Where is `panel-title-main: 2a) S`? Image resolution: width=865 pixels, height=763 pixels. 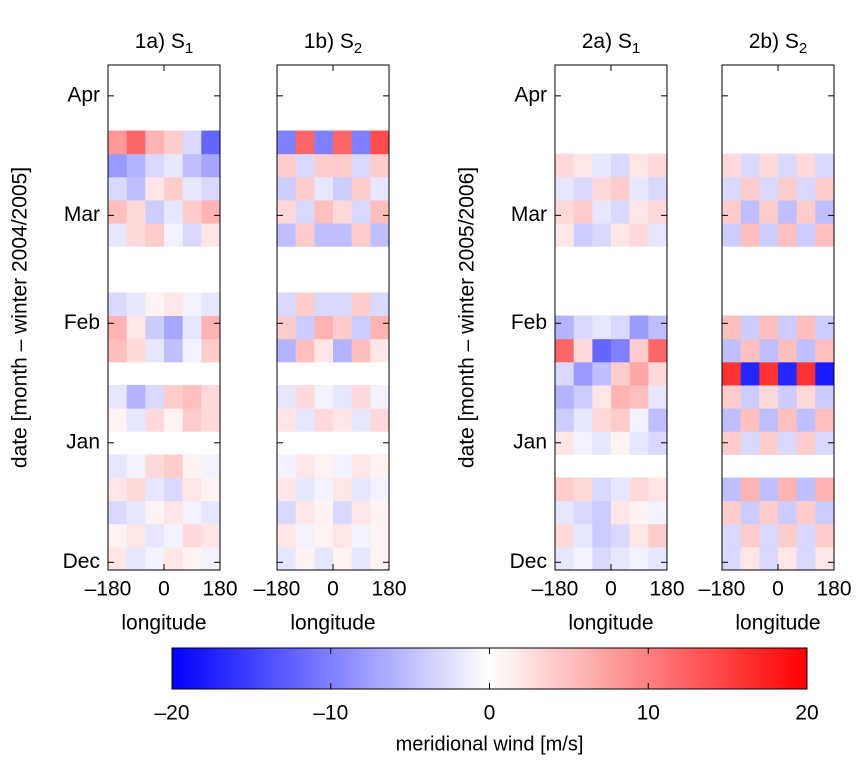
panel-title-main: 2a) S is located at coordinates (607, 41).